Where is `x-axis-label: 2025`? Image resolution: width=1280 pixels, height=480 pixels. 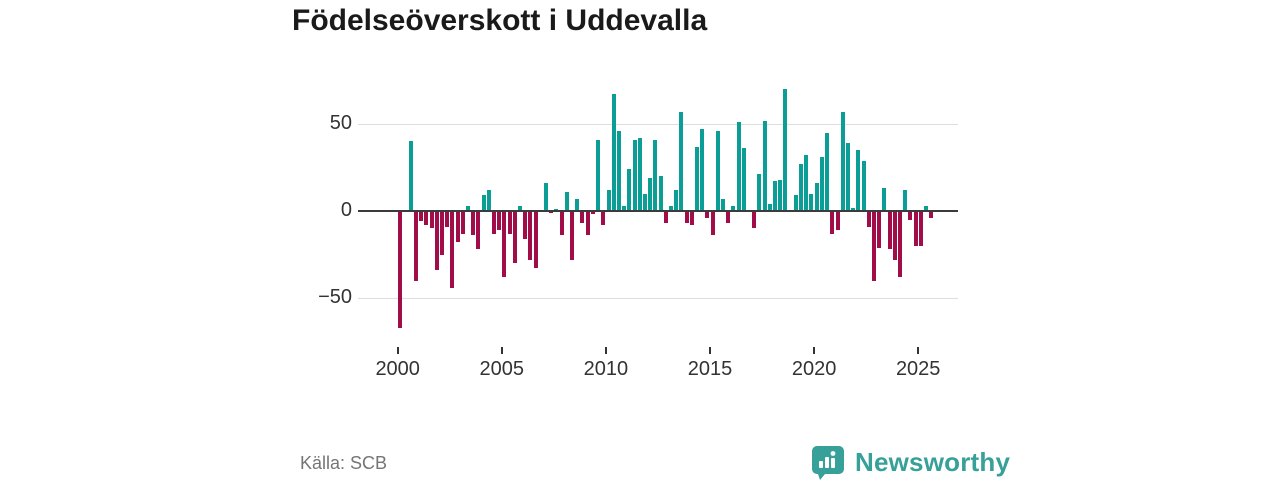
x-axis-label: 2025 is located at coordinates (918, 369).